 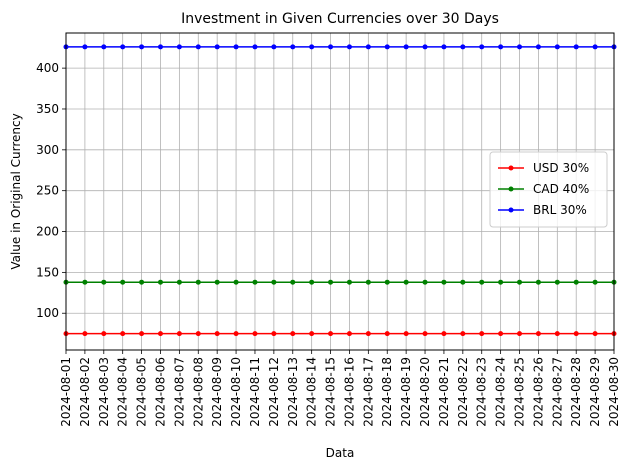 What do you see at coordinates (123, 392) in the screenshot?
I see `x-tick-label: 2024-08-04` at bounding box center [123, 392].